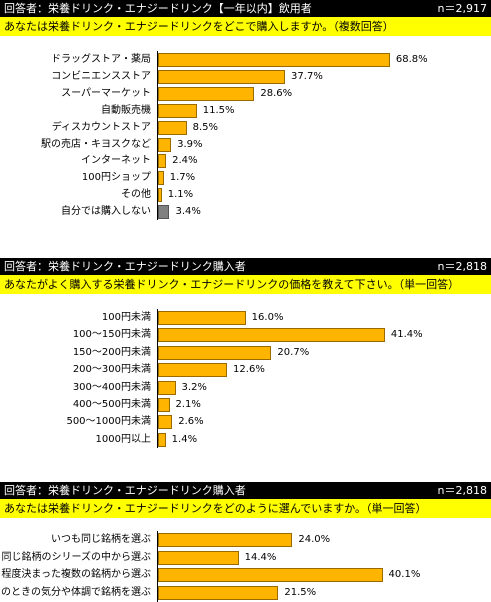  Describe the element at coordinates (194, 387) in the screenshot. I see `value-label: 3.2%` at that location.